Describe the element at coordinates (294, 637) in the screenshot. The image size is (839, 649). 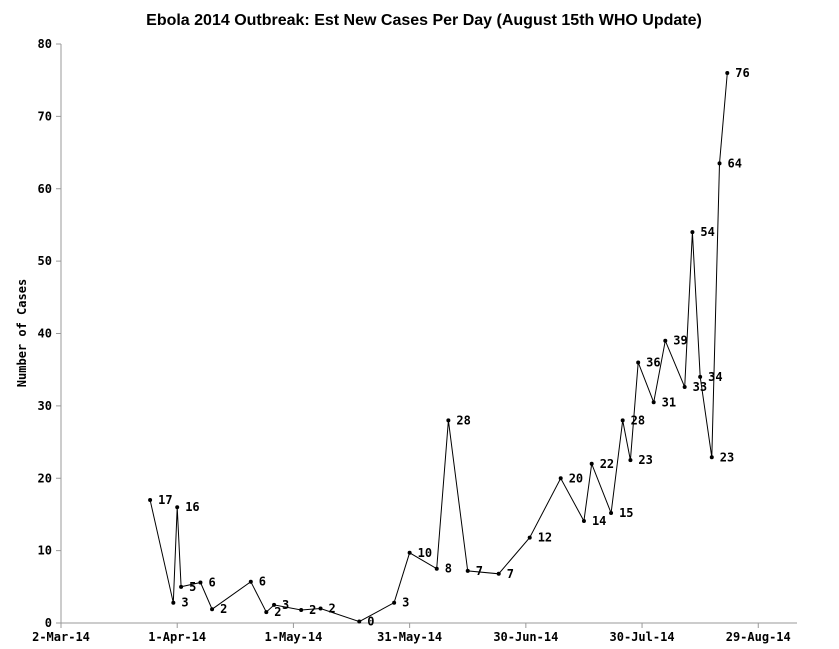
I see `x-tick-label: 1-May-14` at that location.